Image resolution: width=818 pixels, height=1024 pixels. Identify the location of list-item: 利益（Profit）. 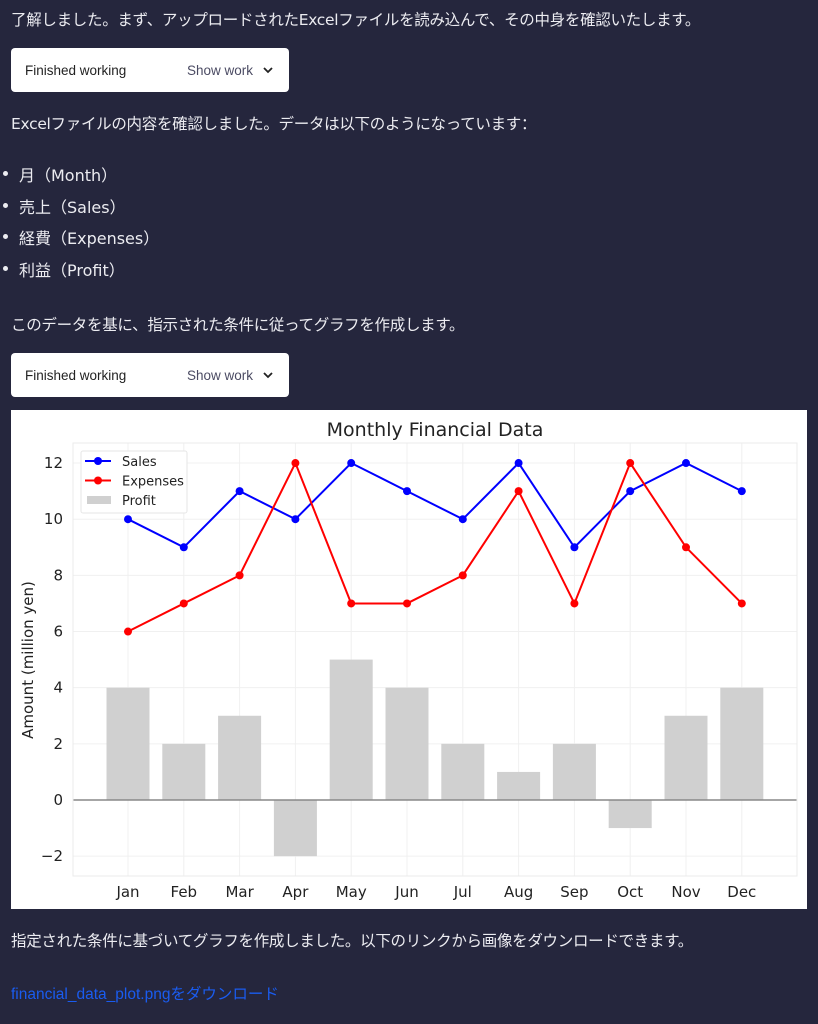
(79, 271).